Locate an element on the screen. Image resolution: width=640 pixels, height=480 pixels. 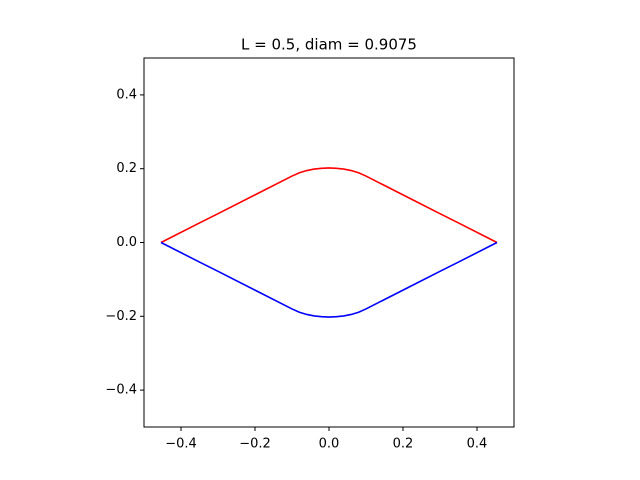
x-tick-label: −0.4 is located at coordinates (181, 444).